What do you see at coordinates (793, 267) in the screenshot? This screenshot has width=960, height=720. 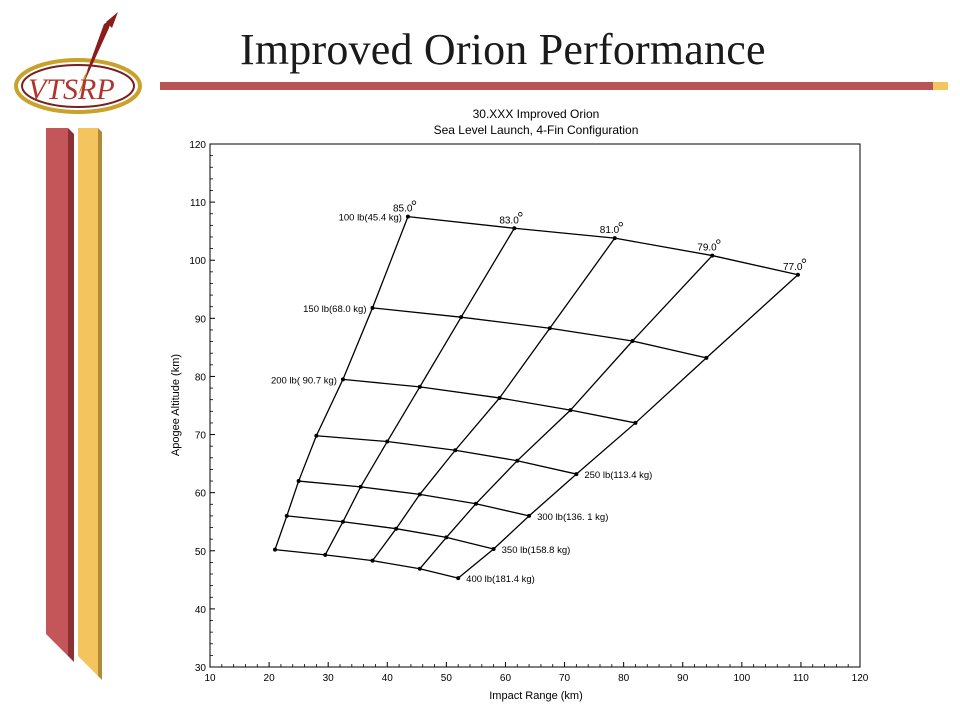 I see `launch-angle-label: 77.0` at bounding box center [793, 267].